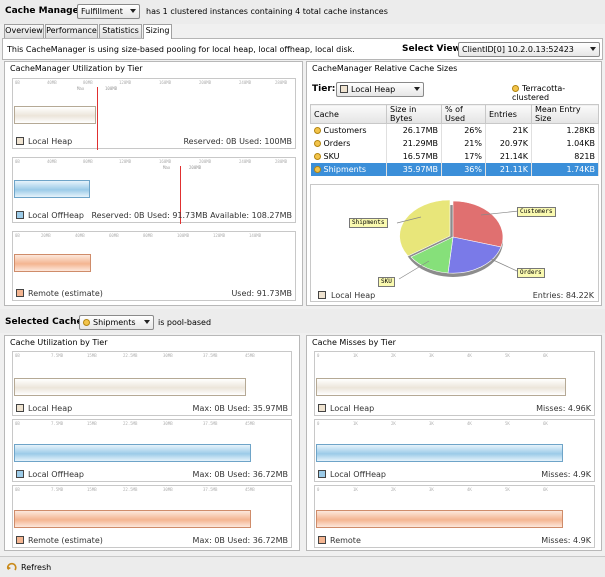 Image resolution: width=605 pixels, height=577 pixels. I want to click on chevron-down-icon, so click(133, 11).